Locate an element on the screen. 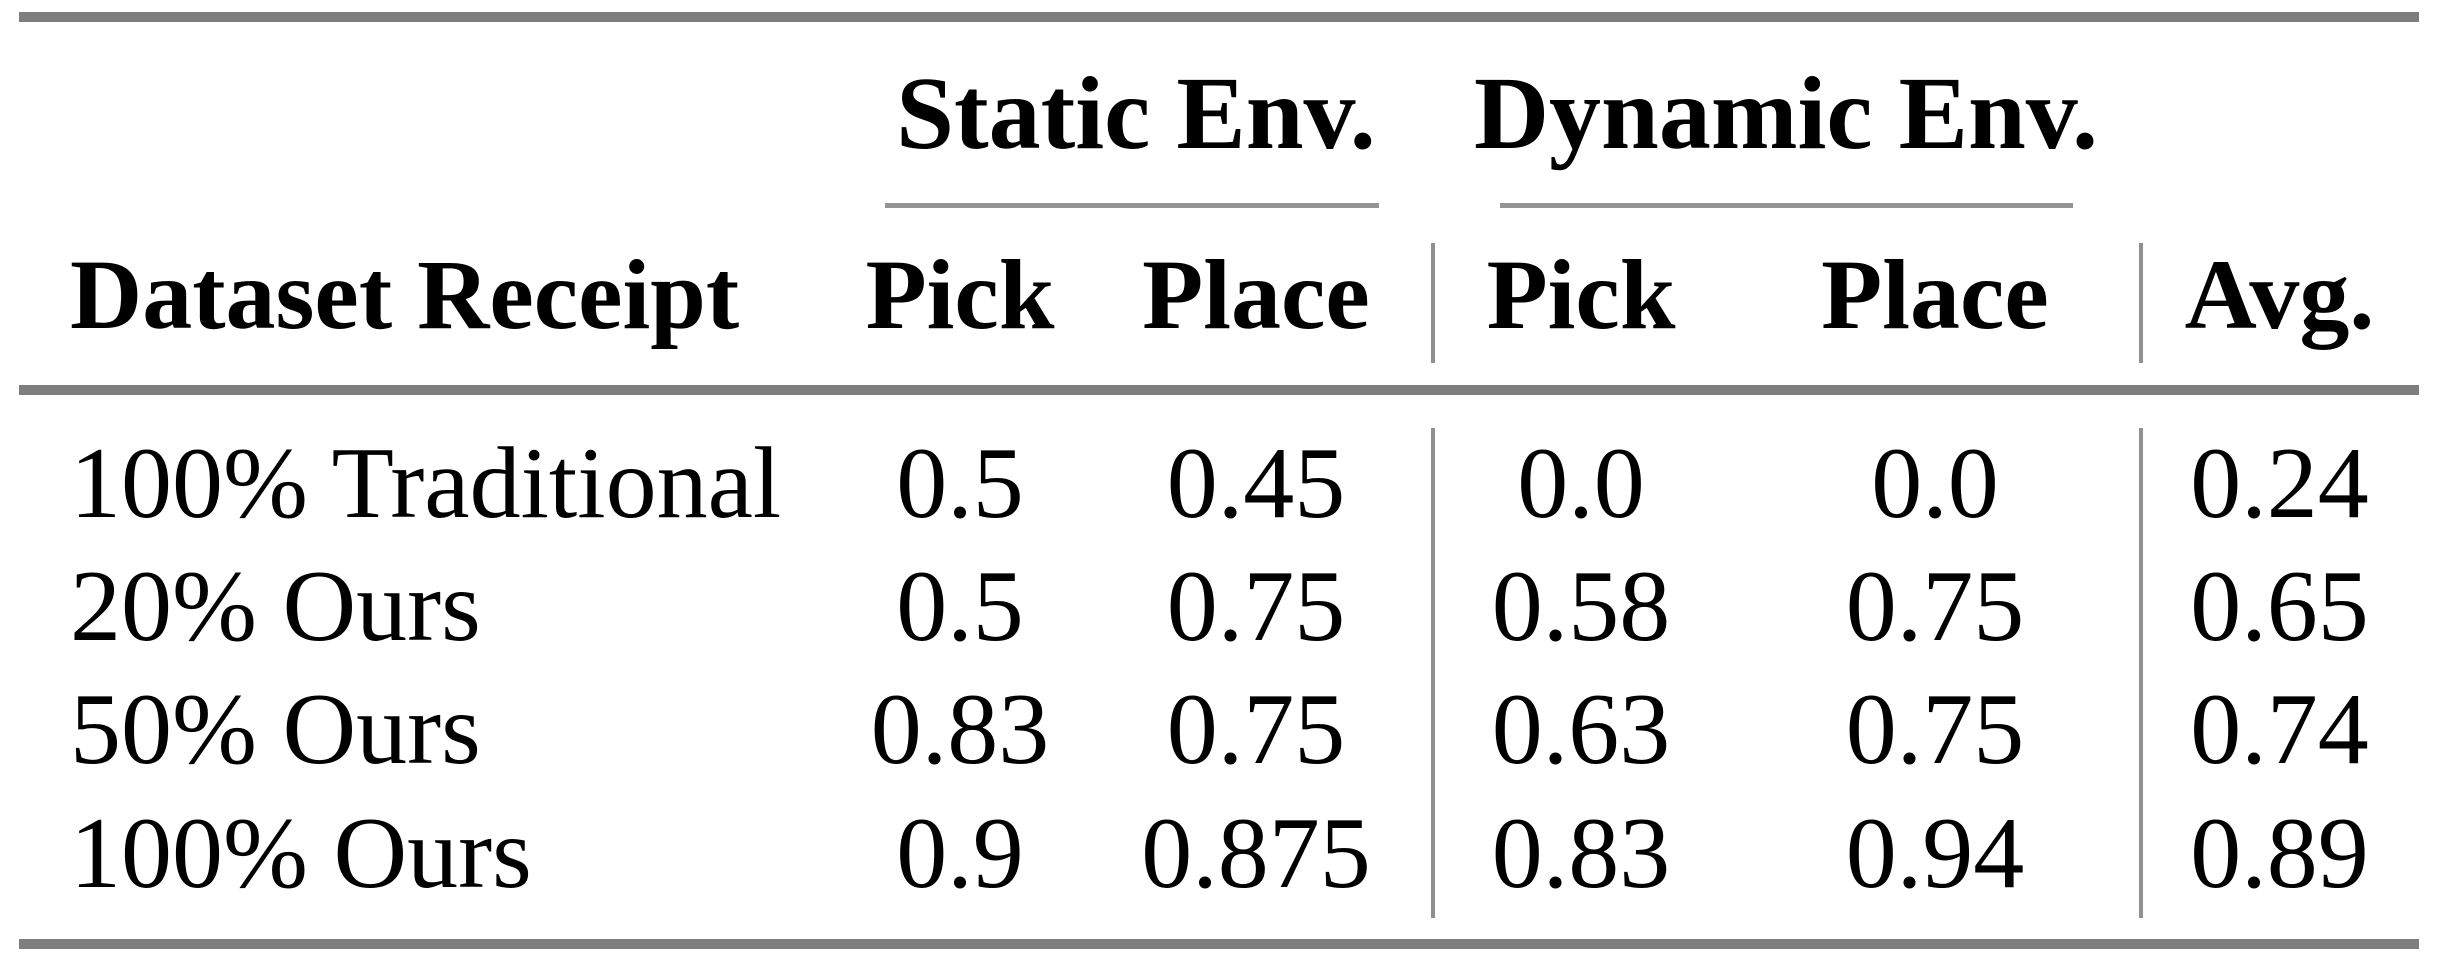 The width and height of the screenshot is (2440, 966). cell-dataset: 100% Ours is located at coordinates (301, 853).